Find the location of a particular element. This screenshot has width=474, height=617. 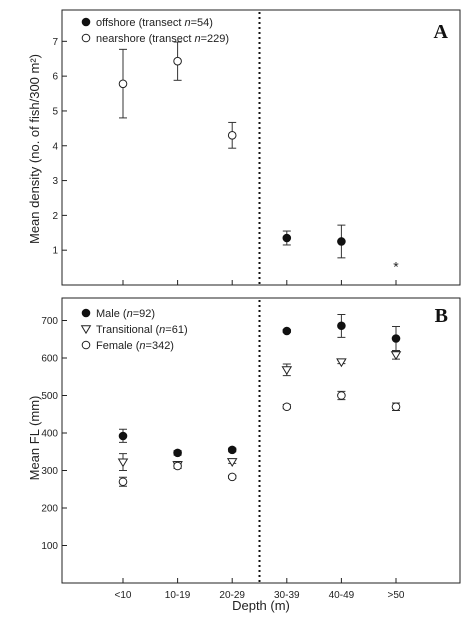

panel-a-y-tick-label-1: 2 is located at coordinates (55, 216).